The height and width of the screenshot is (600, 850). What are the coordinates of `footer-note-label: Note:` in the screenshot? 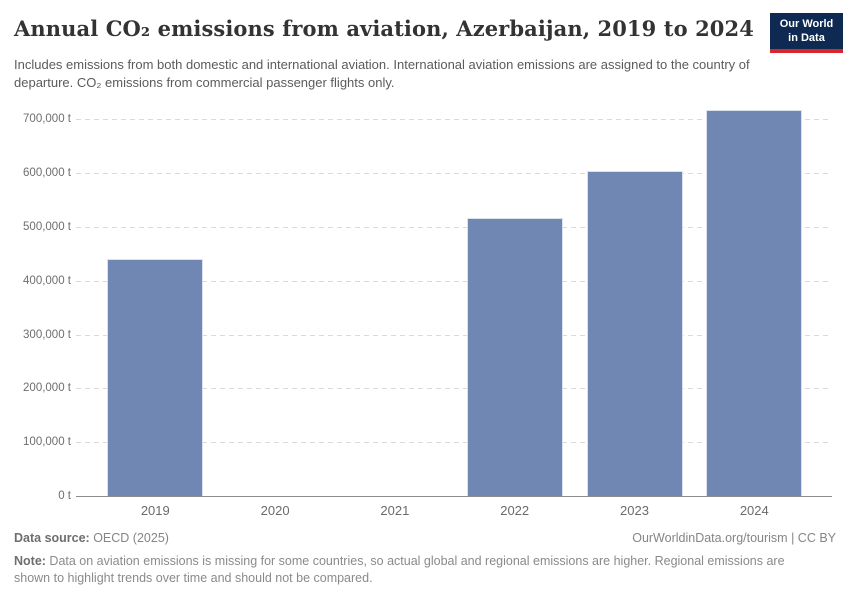 It's located at (30, 561).